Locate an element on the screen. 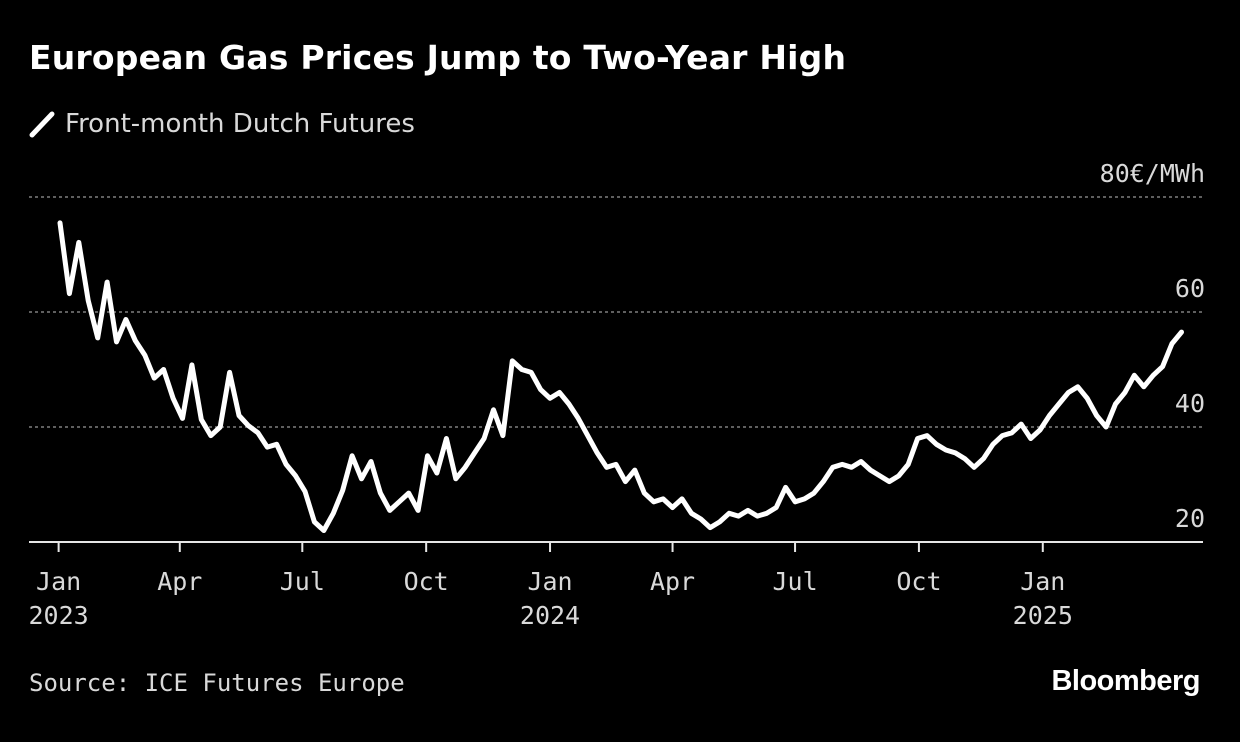 This screenshot has height=742, width=1240. y-axis-labels: 80€/MWh 60 40 20 is located at coordinates (1152, 346).